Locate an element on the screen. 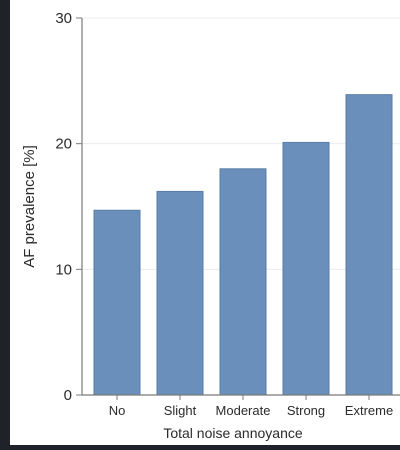 This screenshot has height=450, width=400. bar-moderate is located at coordinates (243, 282).